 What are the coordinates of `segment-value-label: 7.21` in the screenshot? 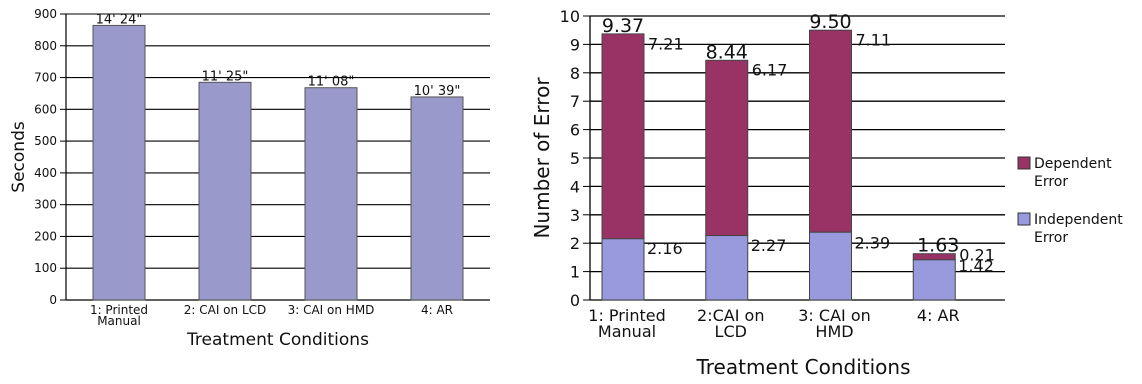 It's located at (666, 43).